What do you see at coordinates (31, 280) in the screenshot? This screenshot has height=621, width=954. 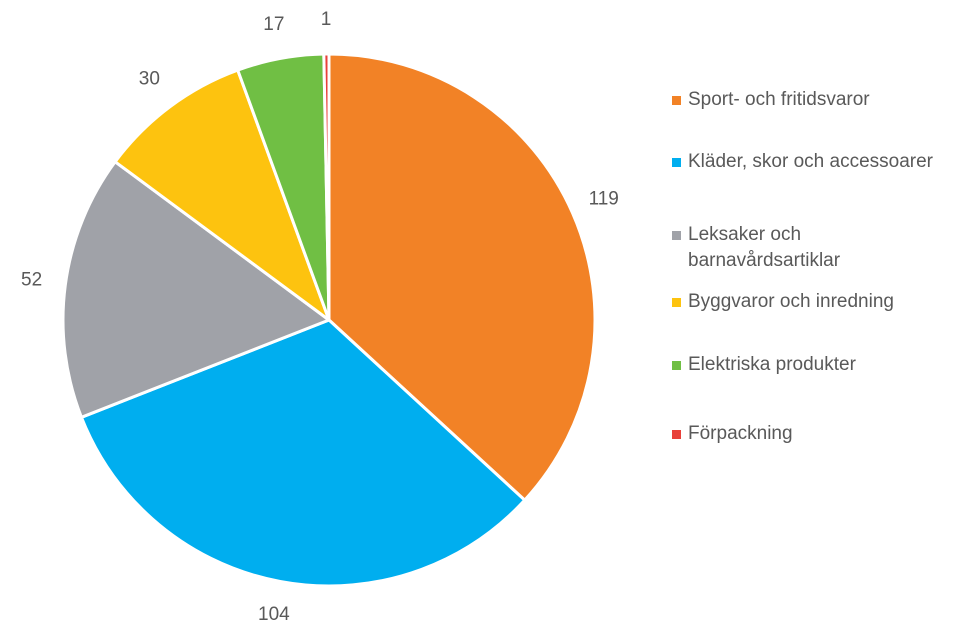 I see `data-label: 52` at bounding box center [31, 280].